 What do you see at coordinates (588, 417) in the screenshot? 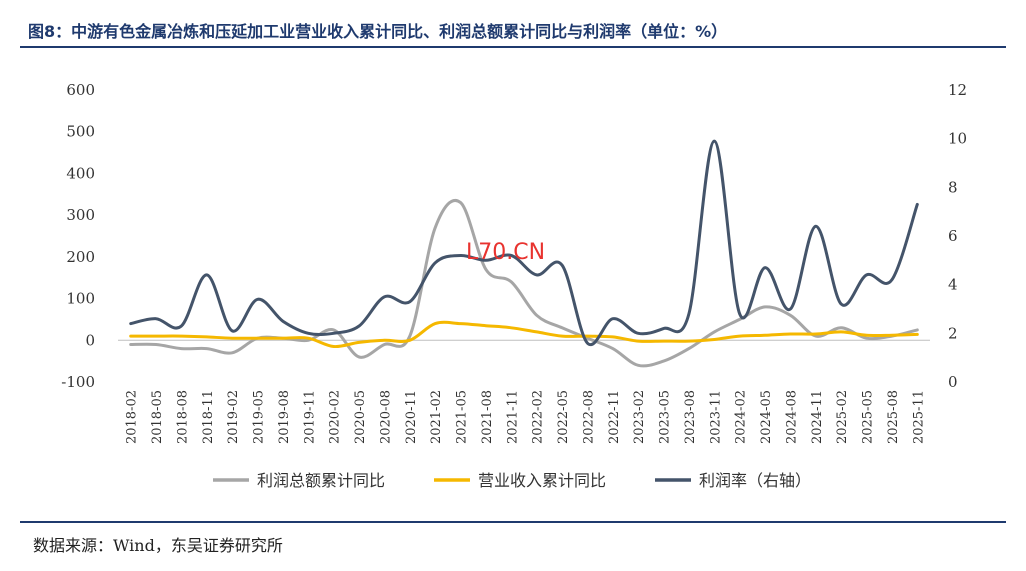
I see `x-axis-tick-label: 2022-08` at bounding box center [588, 417].